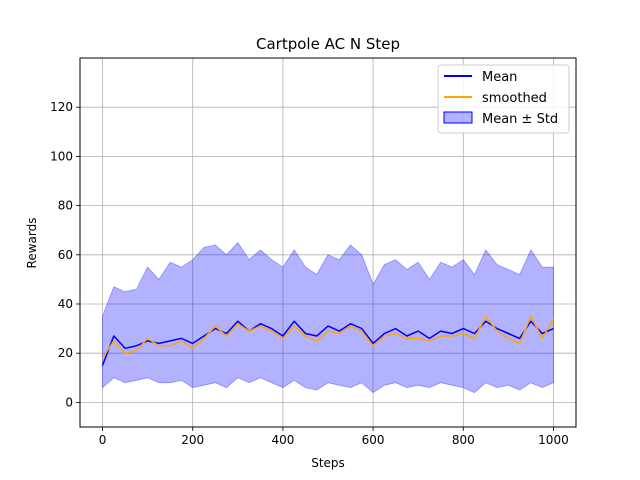 Image resolution: width=640 pixels, height=480 pixels. I want to click on y-tick-label: 20, so click(65, 353).